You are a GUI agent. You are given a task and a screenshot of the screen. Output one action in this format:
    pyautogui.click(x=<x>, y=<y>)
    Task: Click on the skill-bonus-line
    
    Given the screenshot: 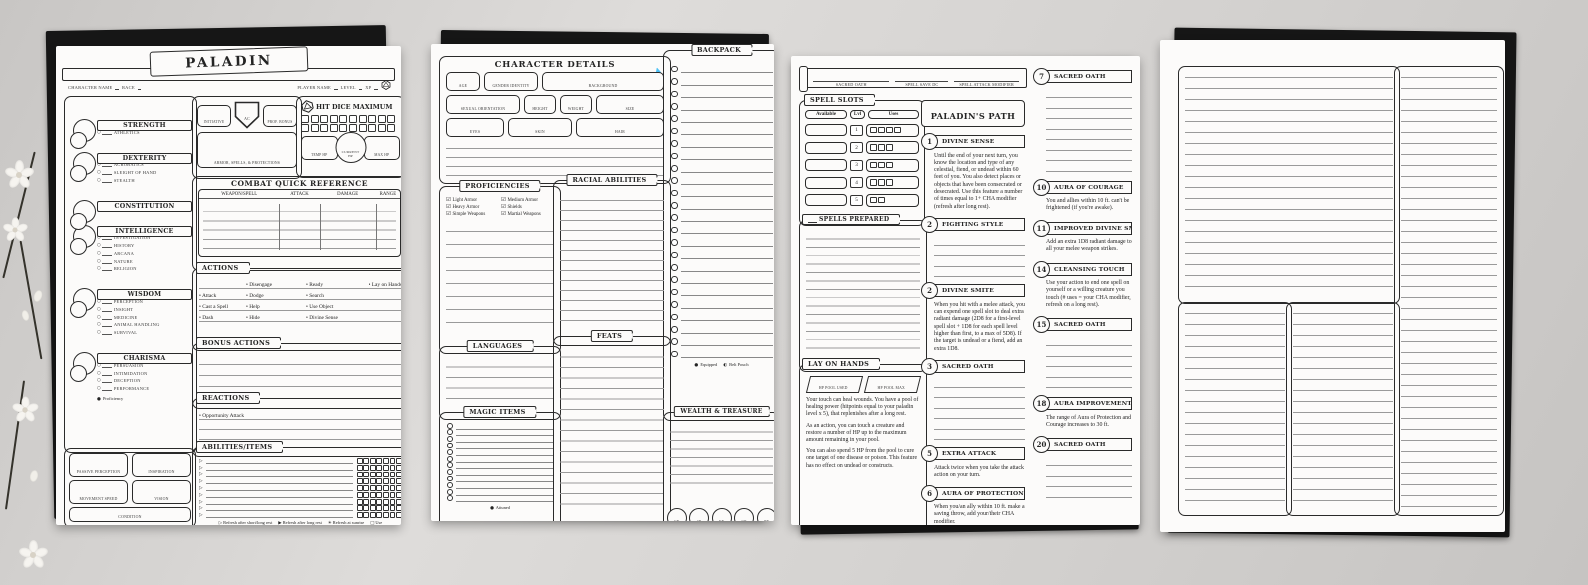 What is the action you would take?
    pyautogui.click(x=106, y=333)
    